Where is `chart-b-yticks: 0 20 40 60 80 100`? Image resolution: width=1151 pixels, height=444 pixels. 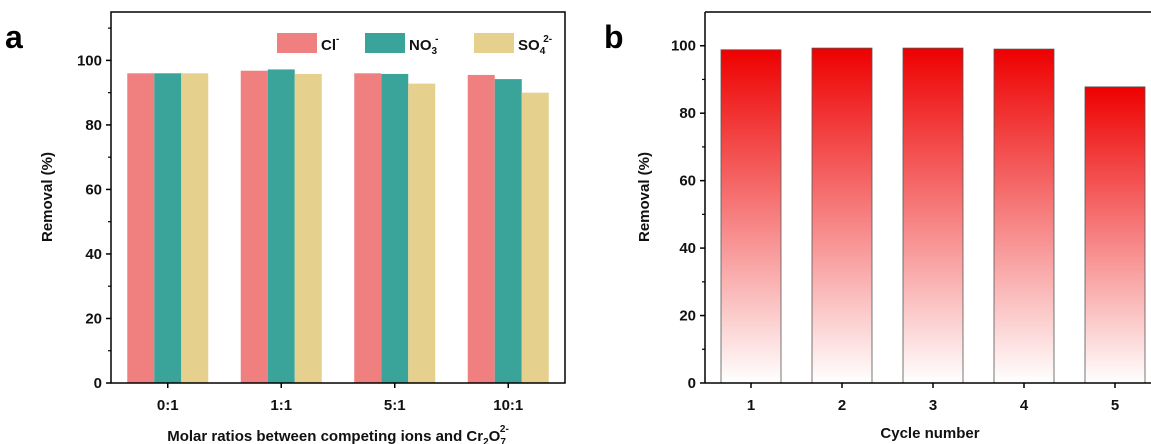
chart-b-yticks: 0 20 40 60 80 100 is located at coordinates (688, 215).